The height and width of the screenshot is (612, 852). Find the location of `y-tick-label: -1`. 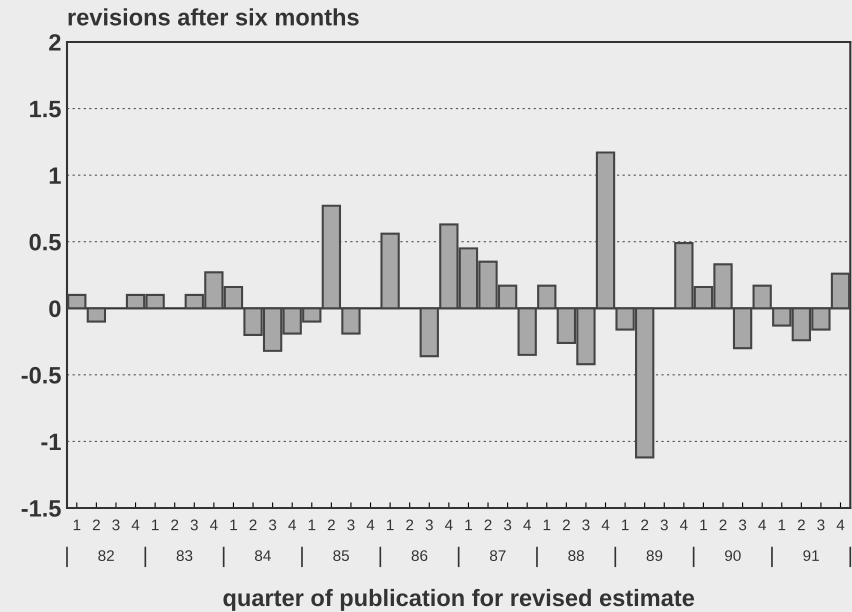

y-tick-label: -1 is located at coordinates (51, 442).